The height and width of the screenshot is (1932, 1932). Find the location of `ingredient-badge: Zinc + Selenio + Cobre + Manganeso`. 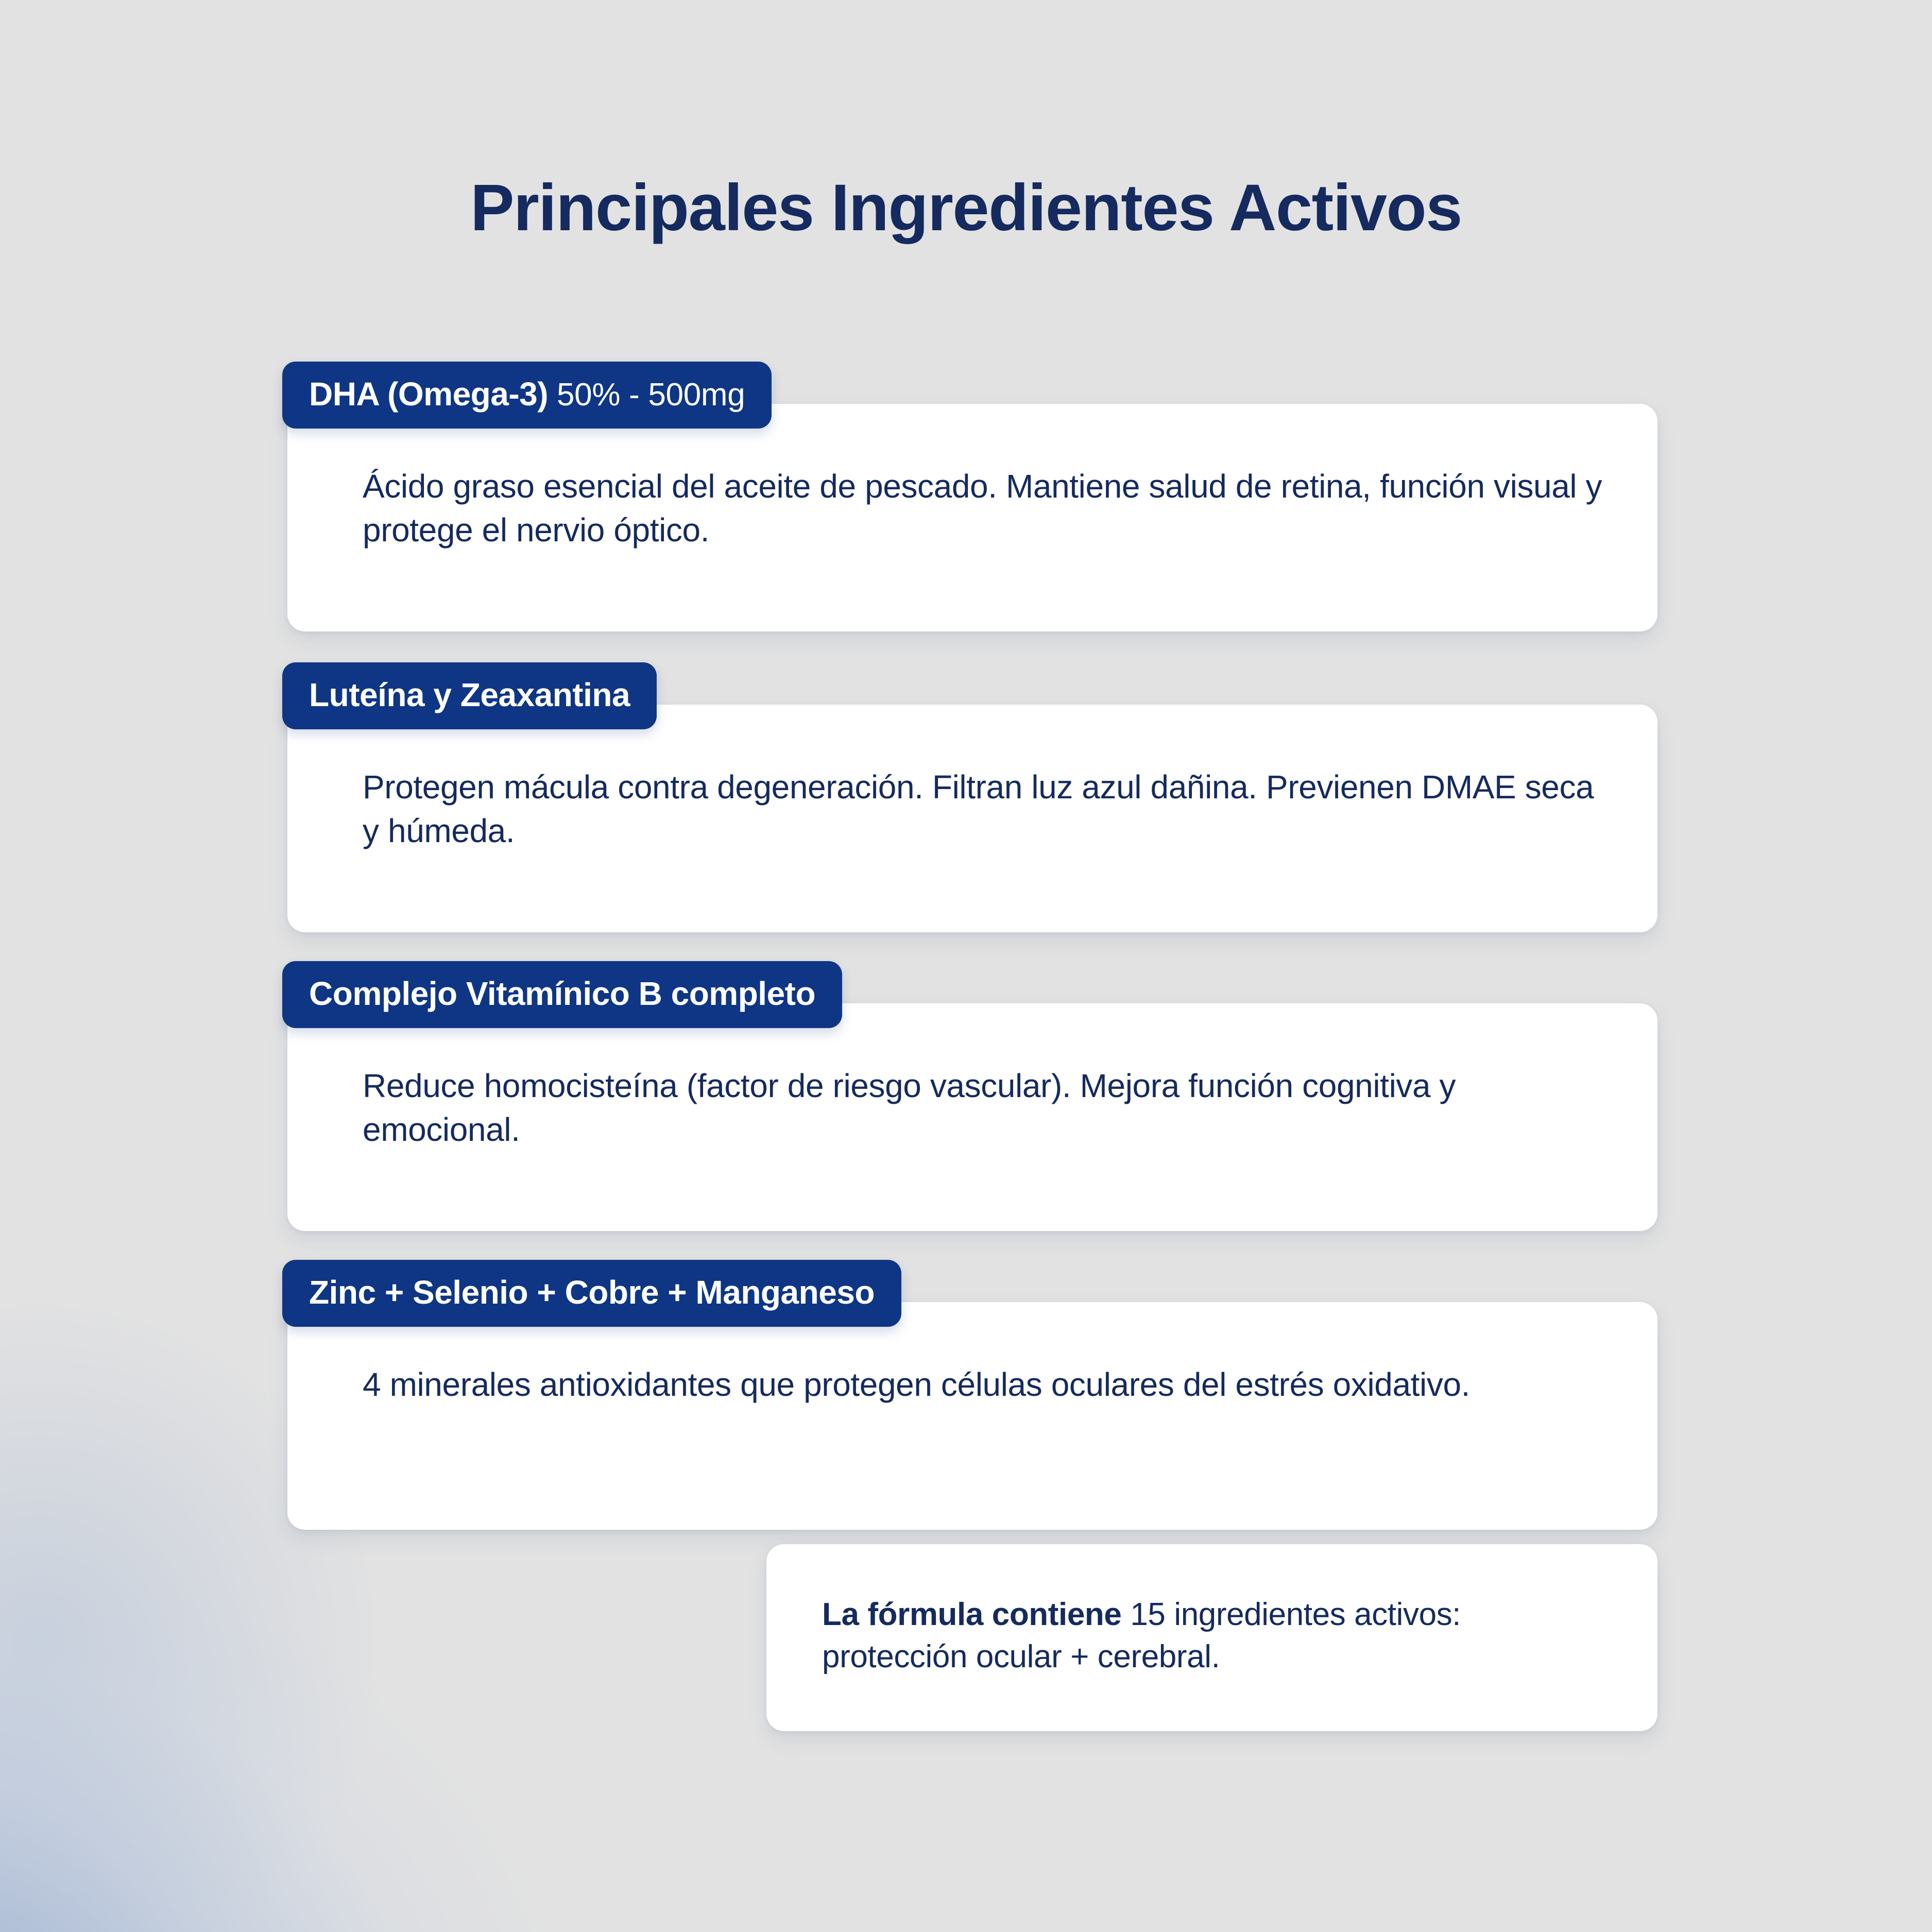

ingredient-badge: Zinc + Selenio + Cobre + Manganeso is located at coordinates (591, 1293).